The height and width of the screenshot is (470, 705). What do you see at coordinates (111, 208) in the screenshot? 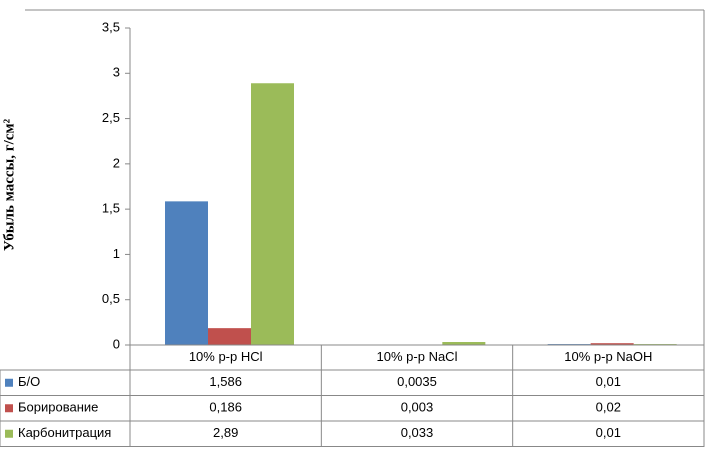
I see `y-tick-label: 1,5` at bounding box center [111, 208].